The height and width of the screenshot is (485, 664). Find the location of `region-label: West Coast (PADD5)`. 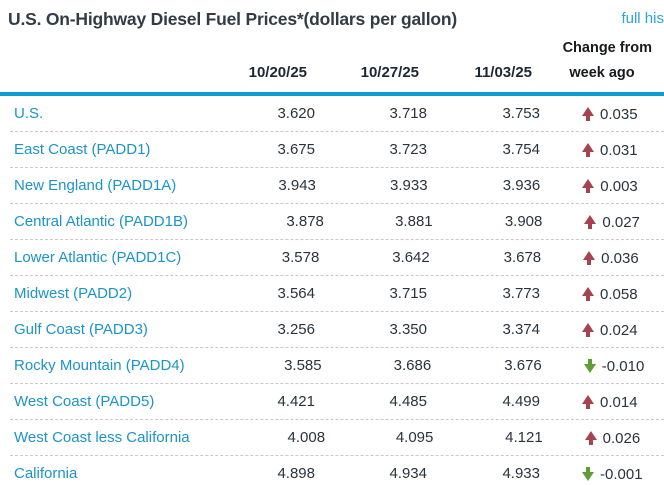

region-label: West Coast (PADD5) is located at coordinates (84, 401).